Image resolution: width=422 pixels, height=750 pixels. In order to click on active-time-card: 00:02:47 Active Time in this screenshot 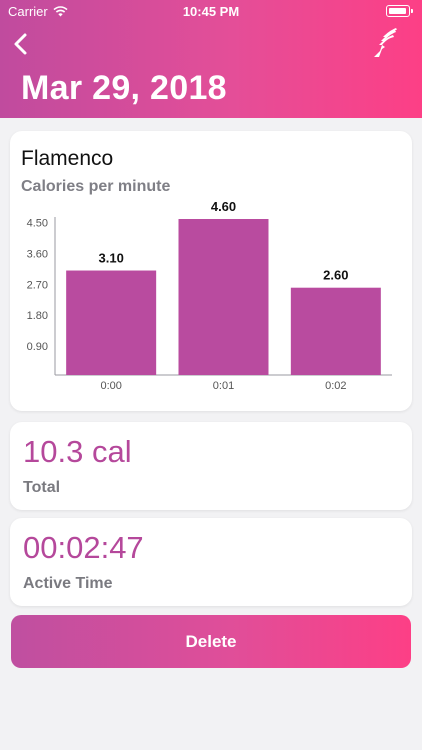, I will do `click(211, 562)`.